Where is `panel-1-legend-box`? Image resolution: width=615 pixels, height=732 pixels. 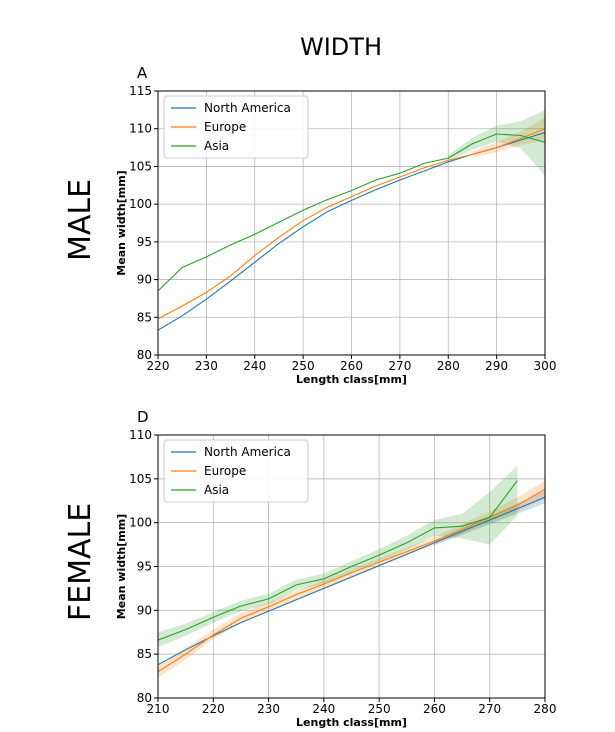 panel-1-legend-box is located at coordinates (236, 471).